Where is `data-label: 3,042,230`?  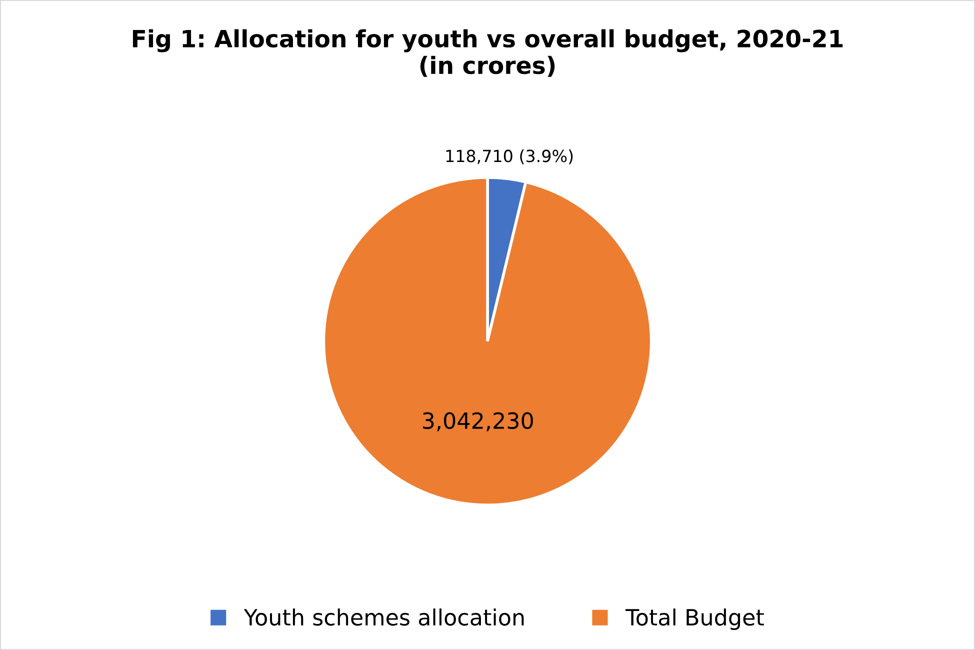
data-label: 3,042,230 is located at coordinates (478, 422).